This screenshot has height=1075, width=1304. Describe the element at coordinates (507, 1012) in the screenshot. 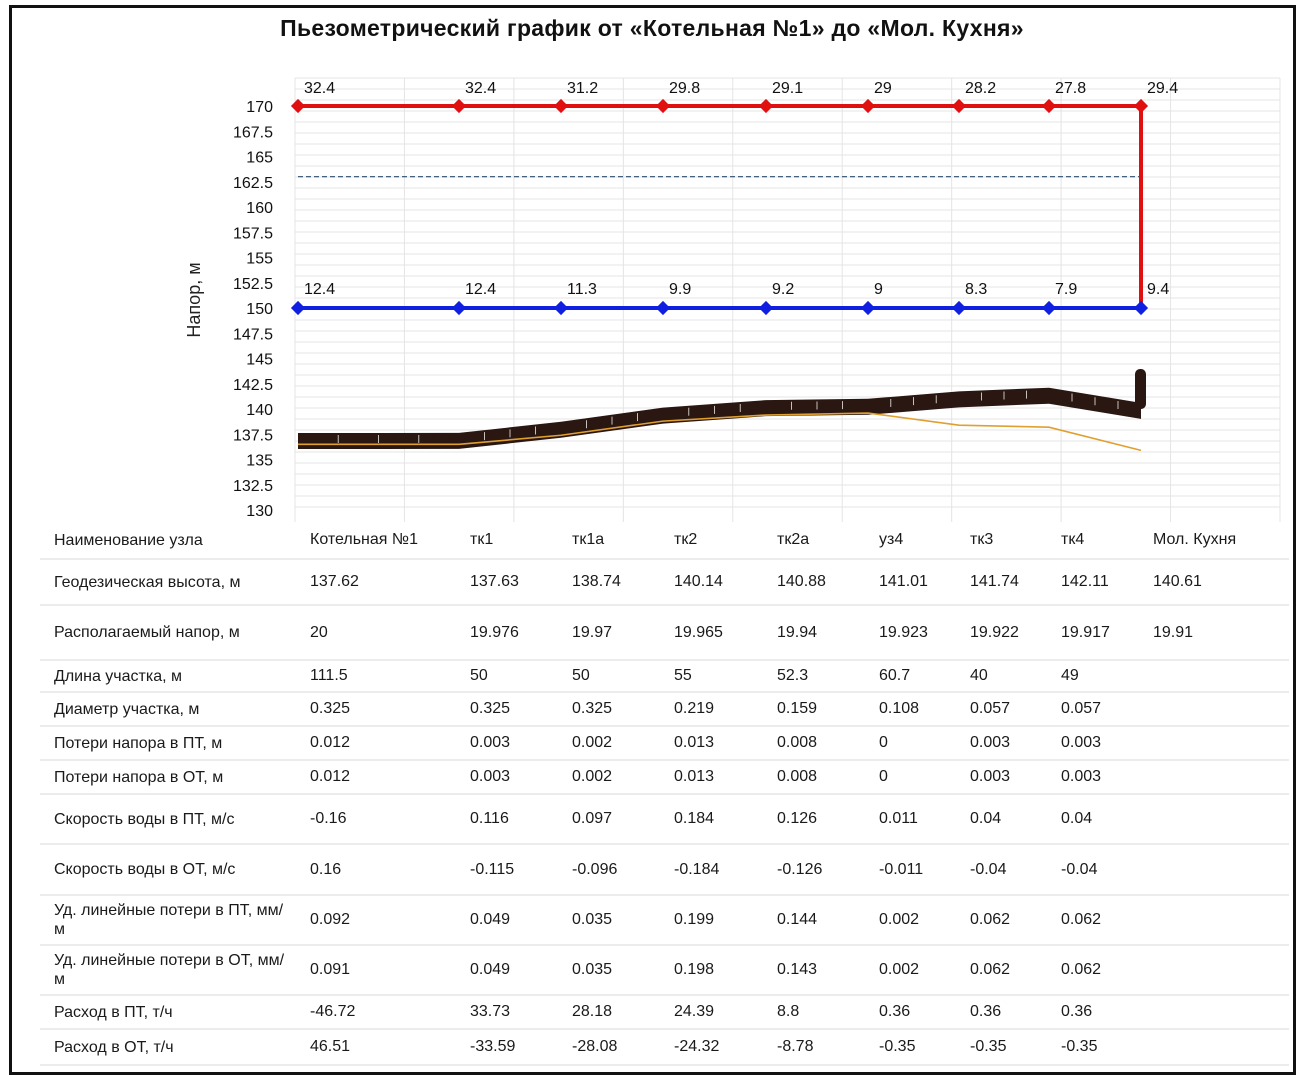

I see `table-cell: 33.73` at that location.